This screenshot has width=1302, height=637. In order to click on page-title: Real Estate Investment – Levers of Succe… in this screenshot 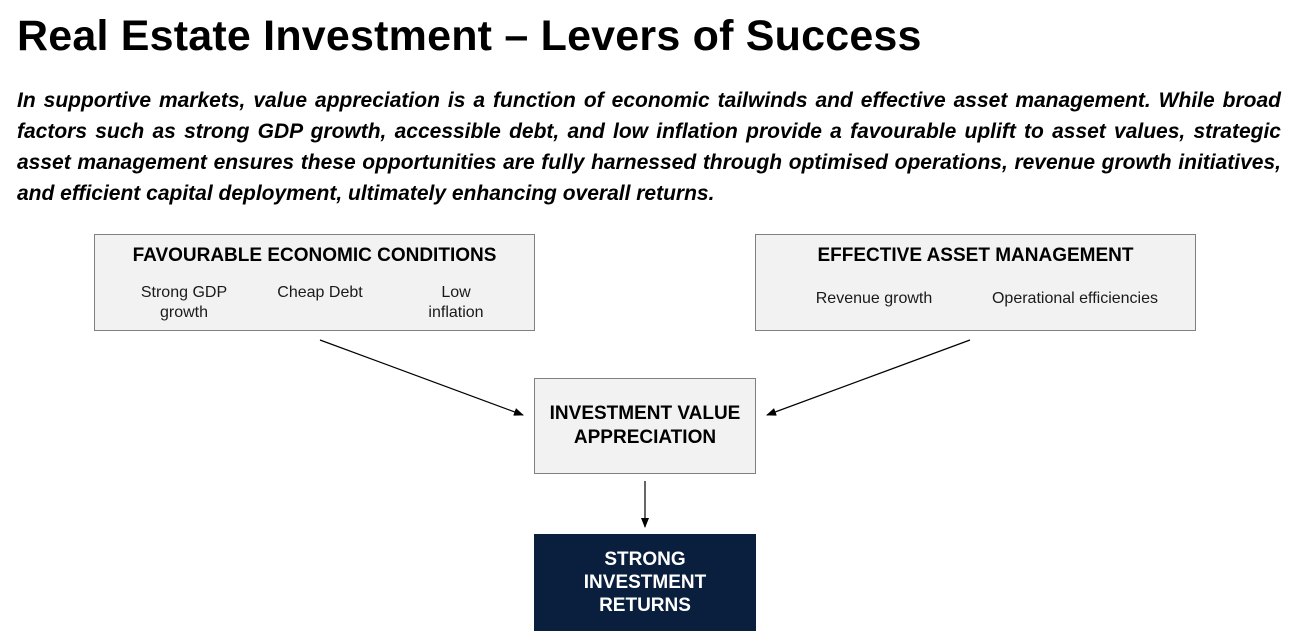, I will do `click(469, 36)`.